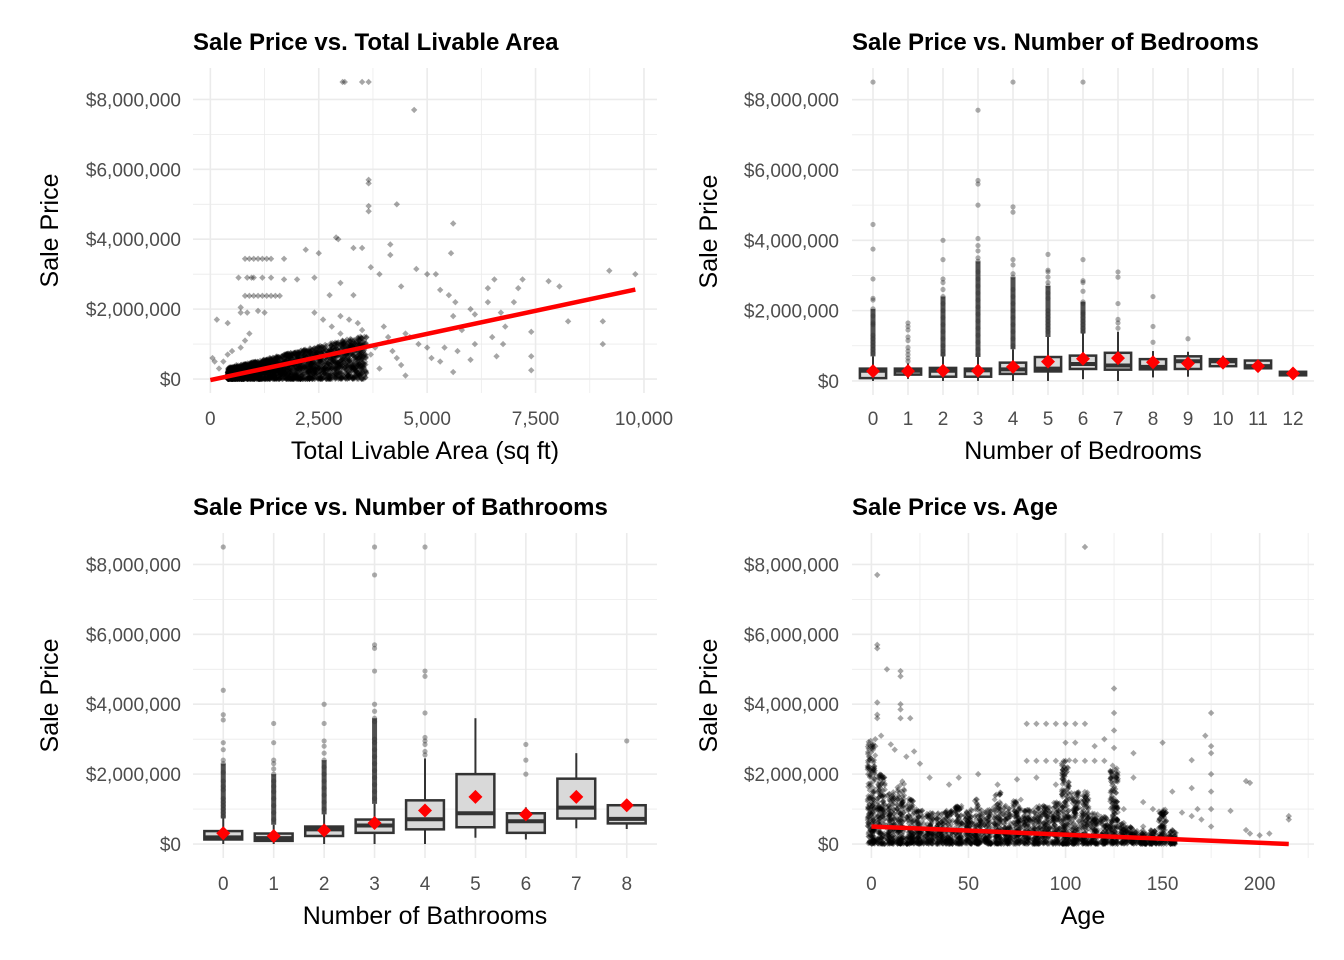 This screenshot has width=1344, height=960. What do you see at coordinates (828, 382) in the screenshot?
I see `y-tick-label: $0` at bounding box center [828, 382].